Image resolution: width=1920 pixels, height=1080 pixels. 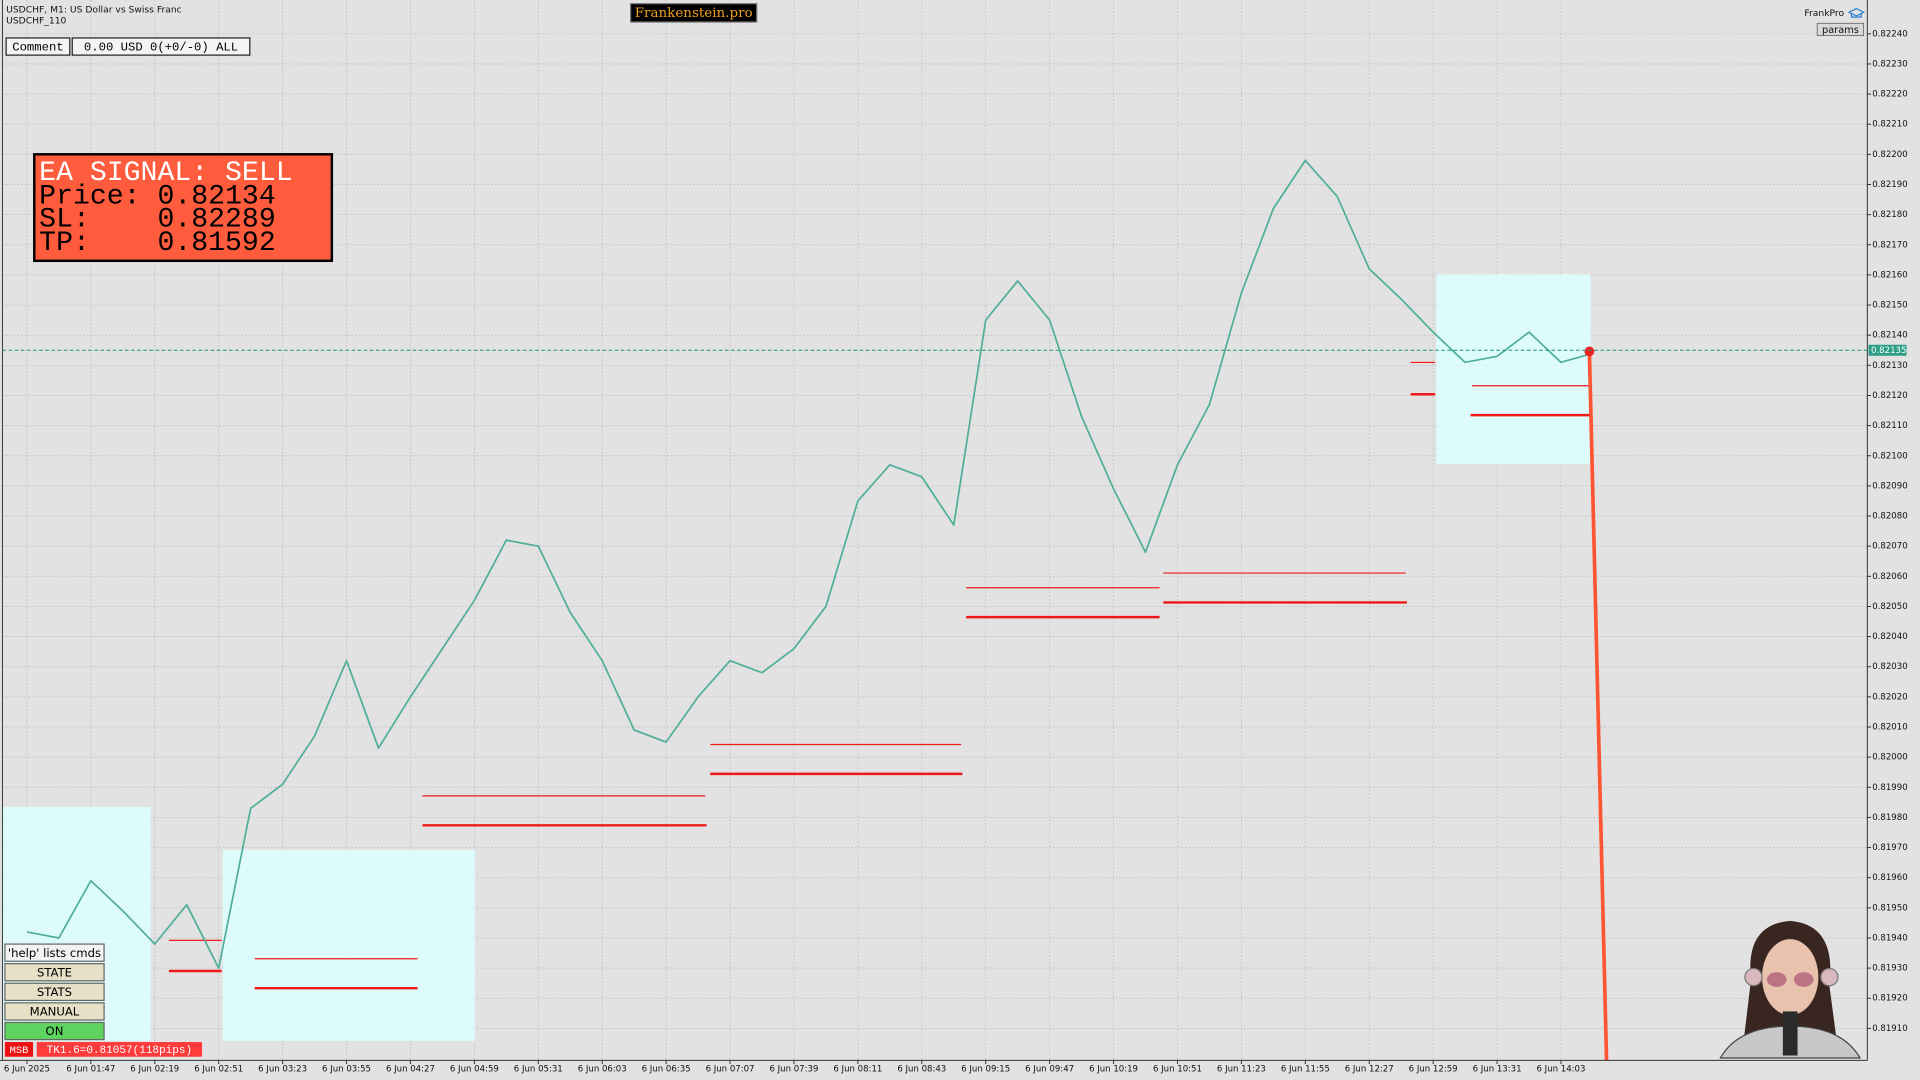 I want to click on avatar, so click(x=1790, y=989).